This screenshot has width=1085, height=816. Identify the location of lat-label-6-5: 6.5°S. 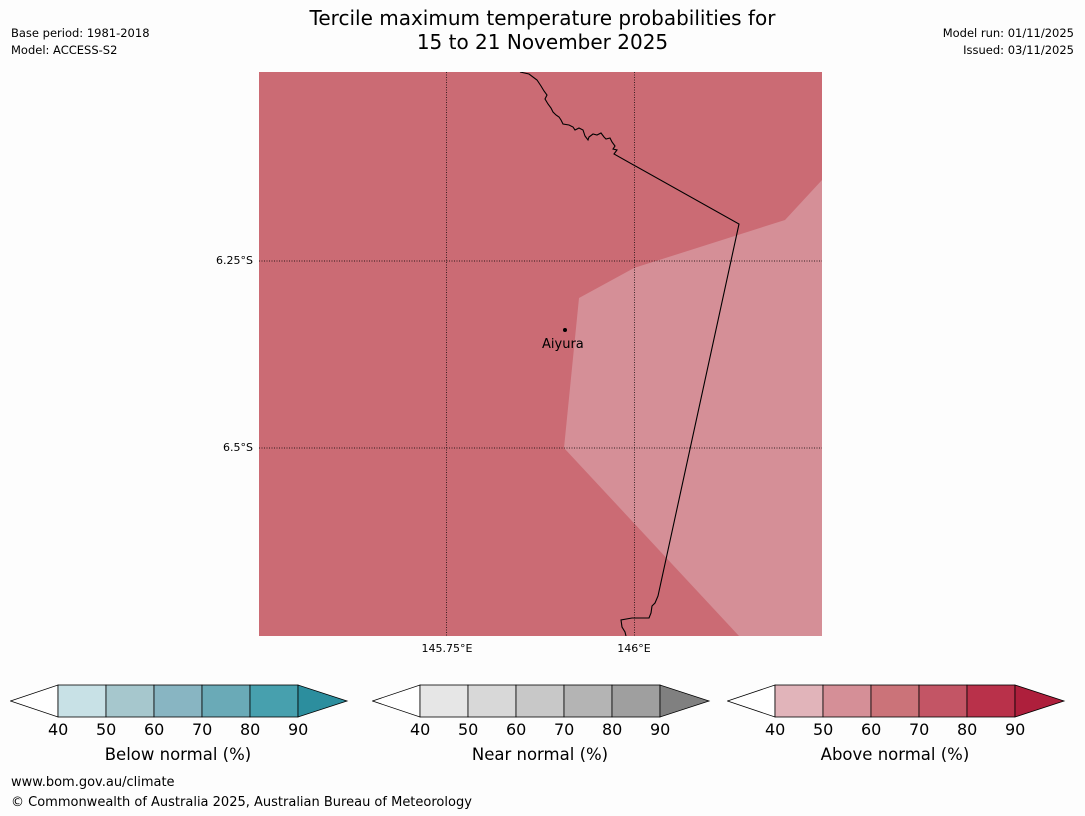
(238, 447).